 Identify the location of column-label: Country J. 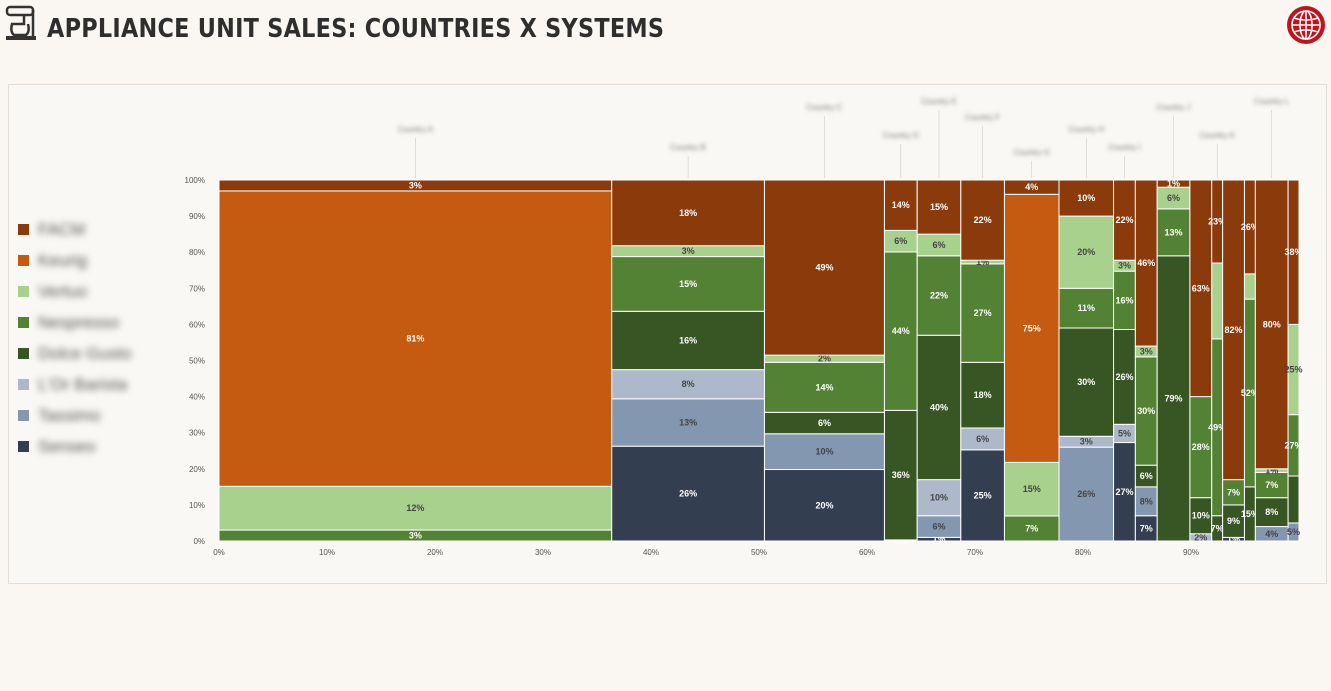
(1173, 107).